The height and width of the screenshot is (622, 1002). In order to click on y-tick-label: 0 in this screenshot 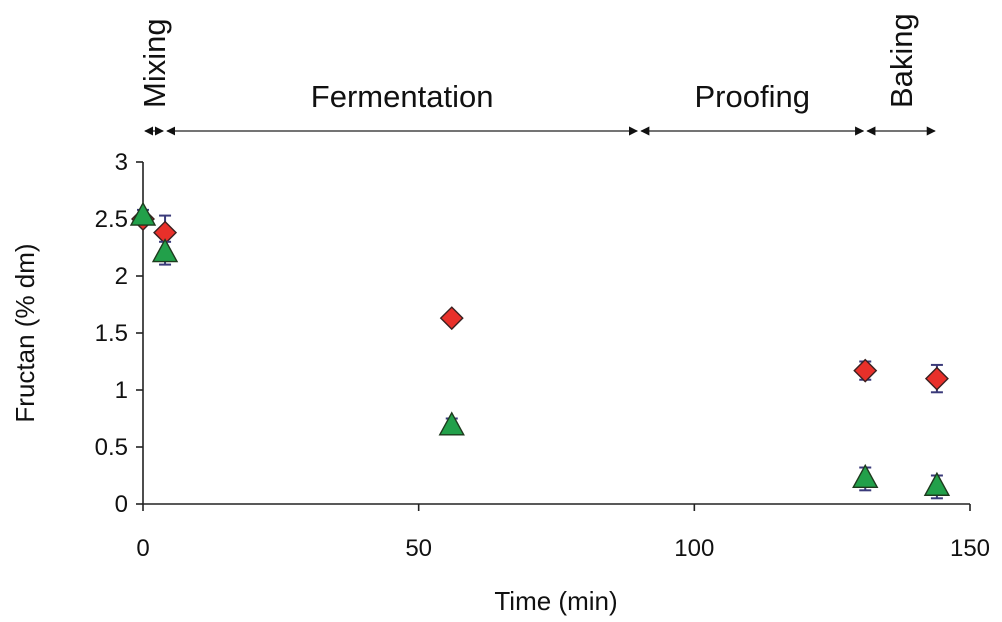, I will do `click(121, 504)`.